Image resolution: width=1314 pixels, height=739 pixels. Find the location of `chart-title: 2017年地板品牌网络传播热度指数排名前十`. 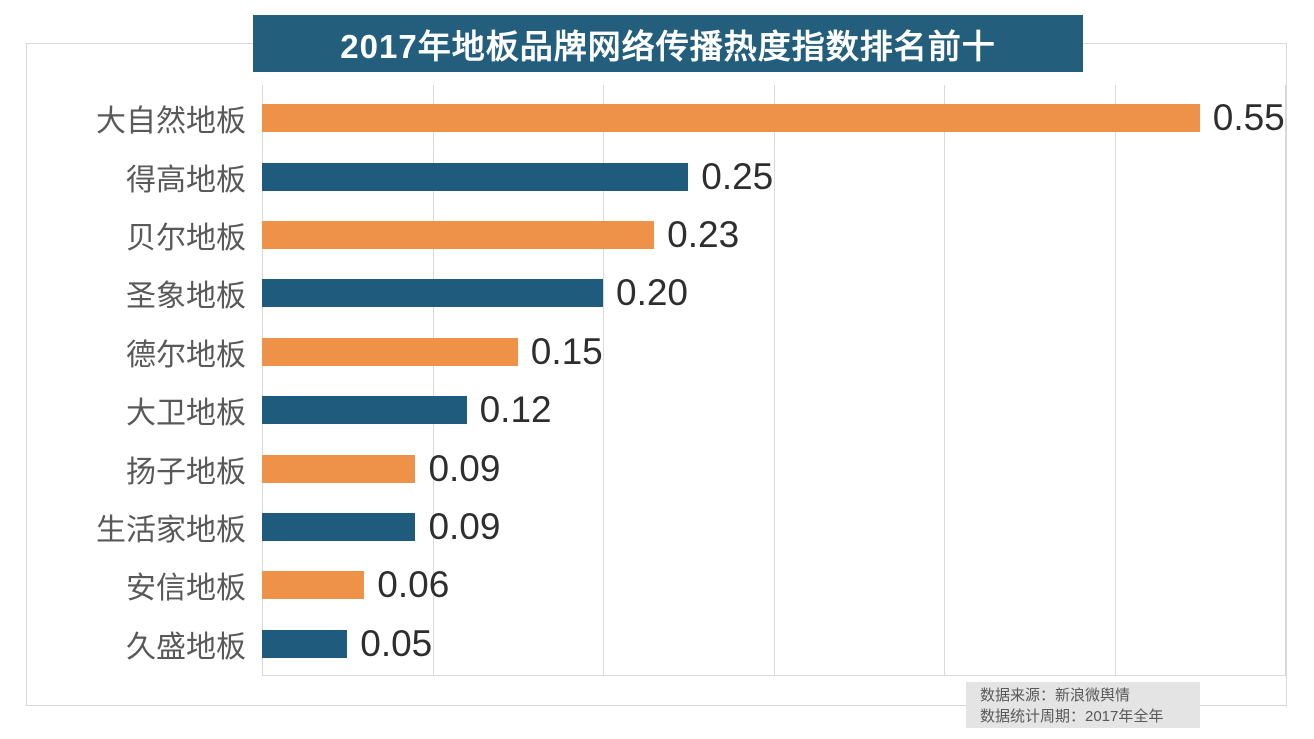

chart-title: 2017年地板品牌网络传播热度指数排名前十 is located at coordinates (668, 46).